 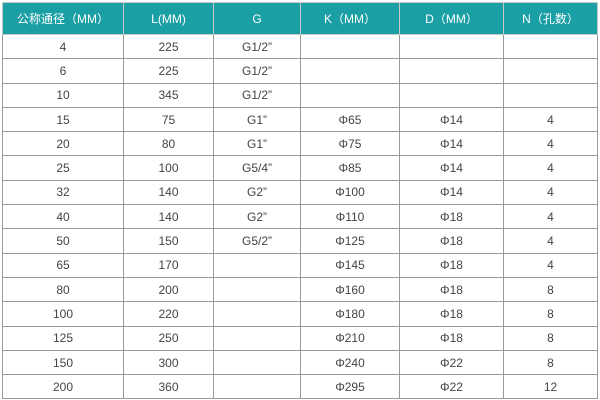 What do you see at coordinates (350, 168) in the screenshot?
I see `cell-k-diameter: Φ85` at bounding box center [350, 168].